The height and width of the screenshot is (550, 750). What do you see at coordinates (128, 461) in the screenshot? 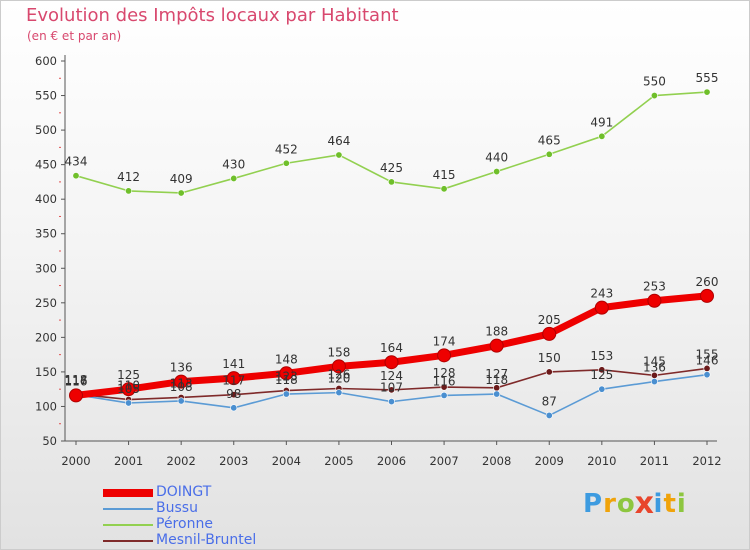
I see `x-tick-label: 2001` at bounding box center [128, 461].